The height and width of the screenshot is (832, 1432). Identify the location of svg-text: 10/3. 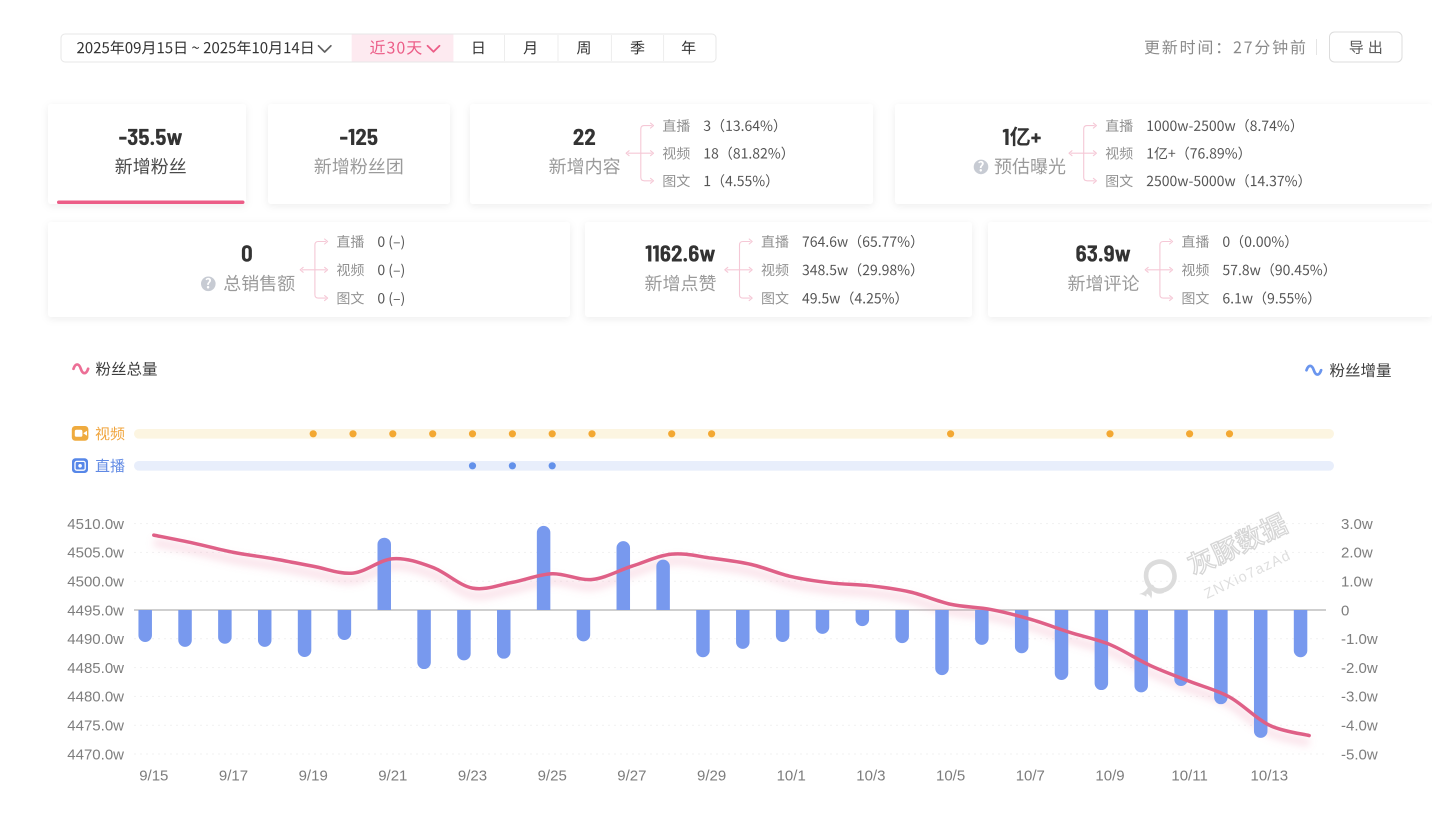
(870, 776).